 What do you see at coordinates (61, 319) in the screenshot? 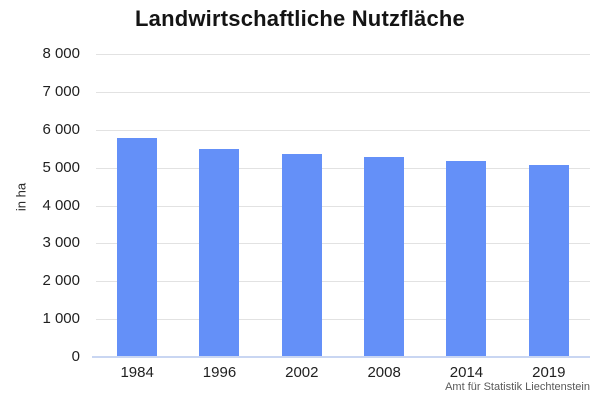
I see `y-tick-label-1000: 1 000` at bounding box center [61, 319].